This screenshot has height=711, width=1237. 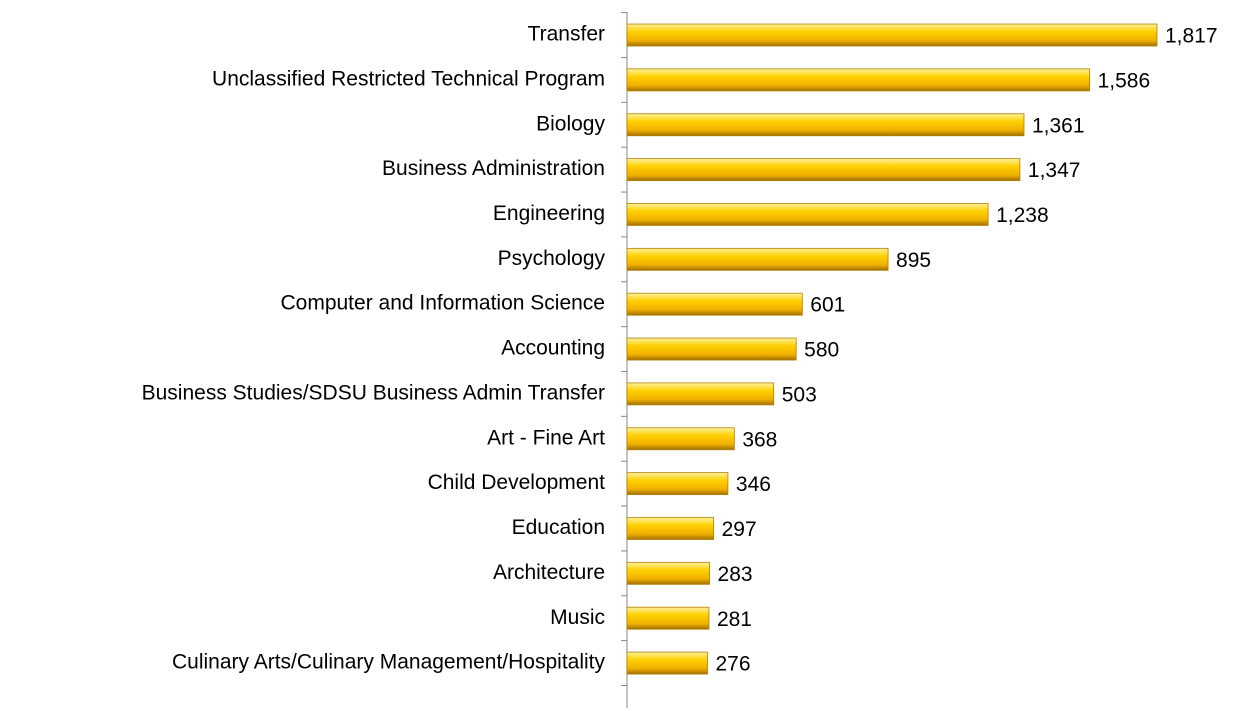 I want to click on y-tick-label: Biology, so click(x=570, y=123).